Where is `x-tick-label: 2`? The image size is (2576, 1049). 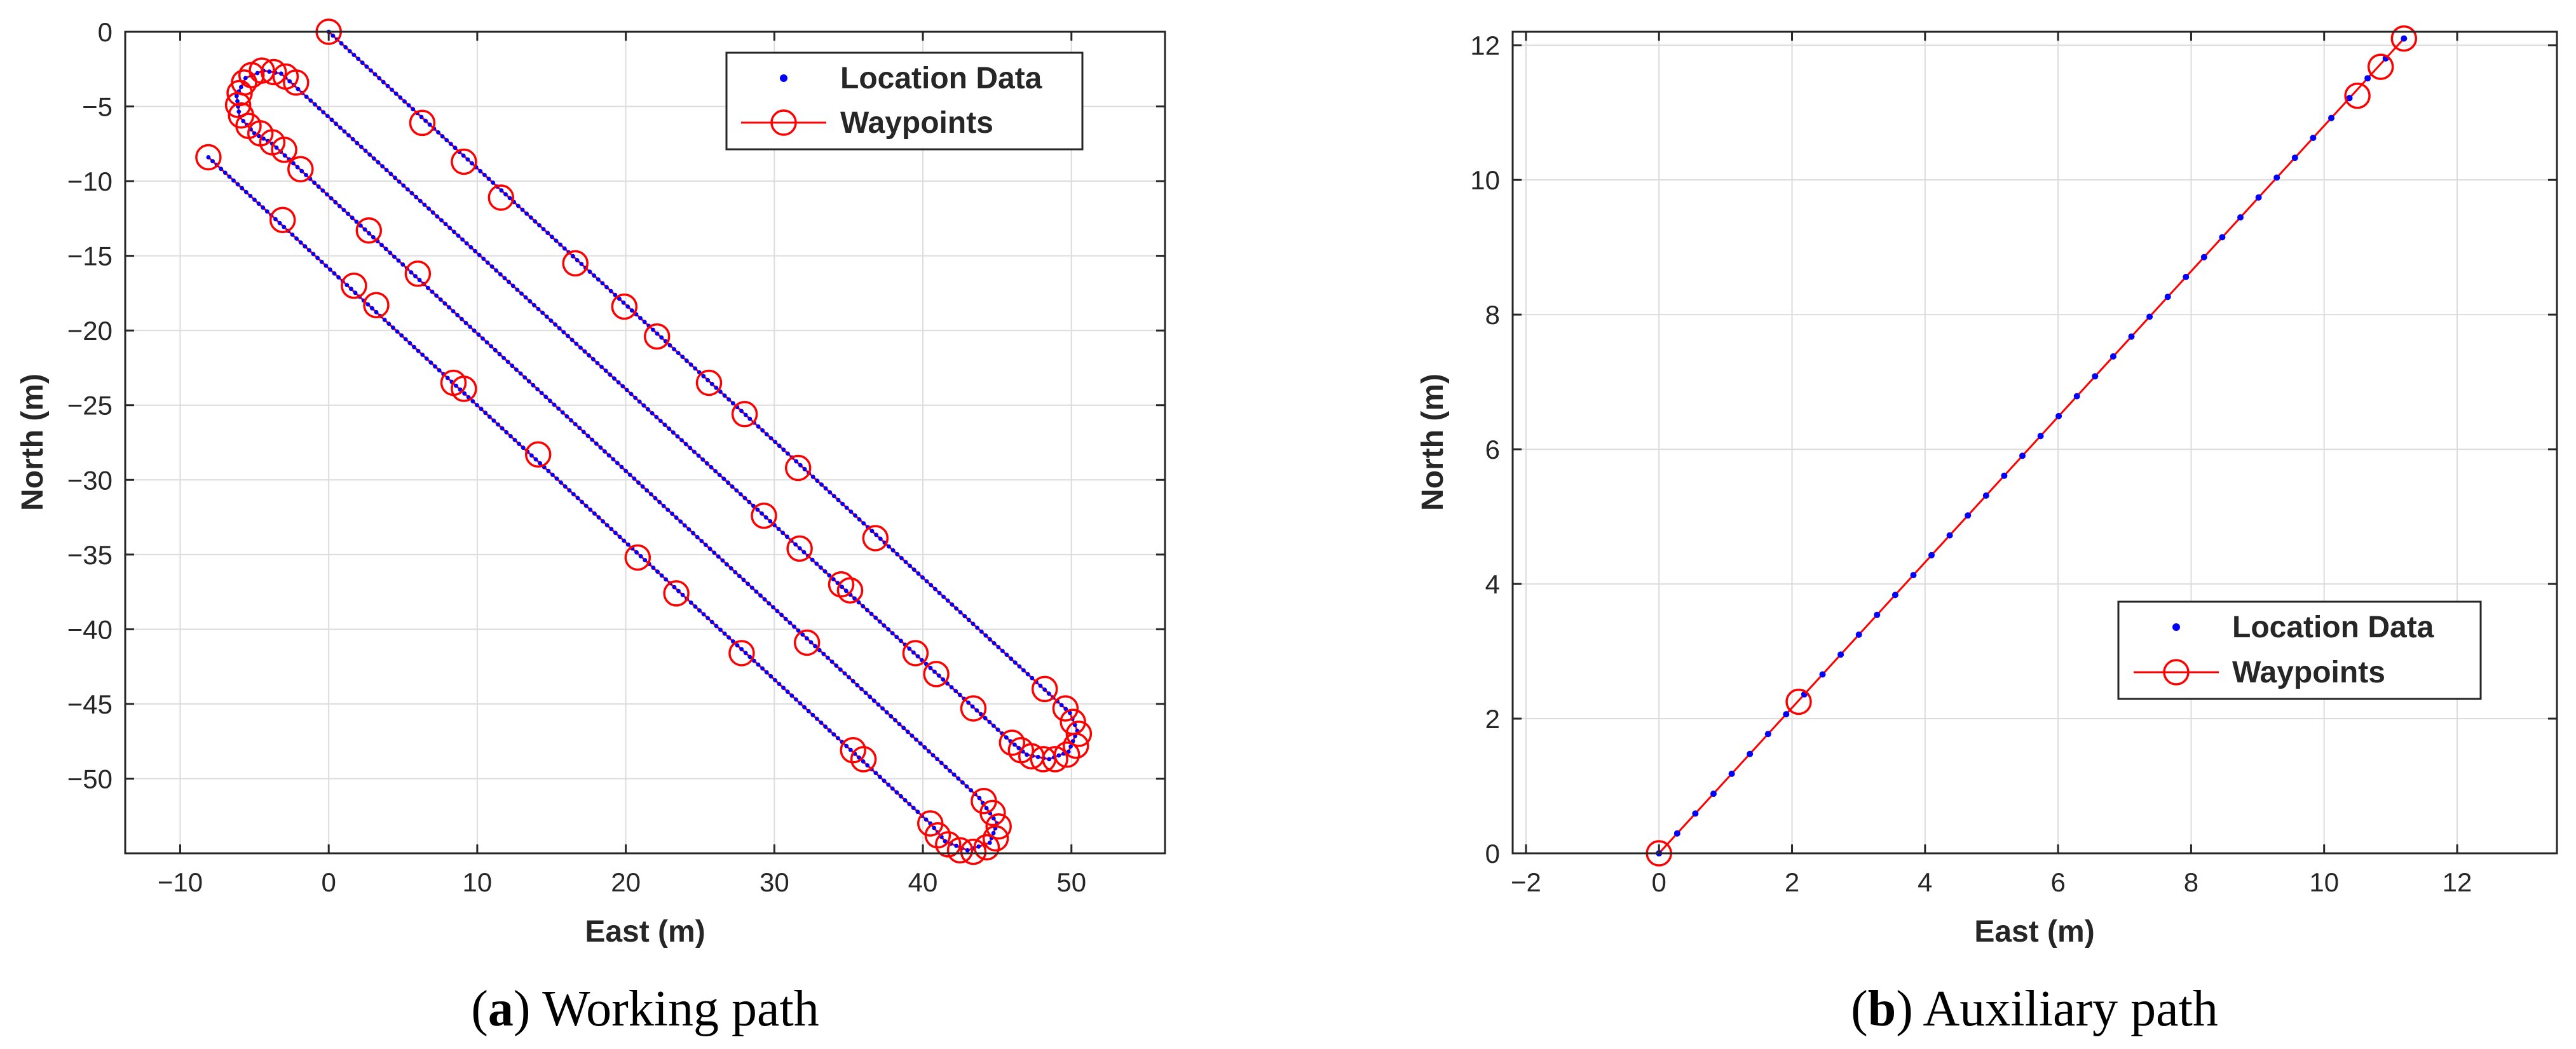
x-tick-label: 2 is located at coordinates (1792, 882).